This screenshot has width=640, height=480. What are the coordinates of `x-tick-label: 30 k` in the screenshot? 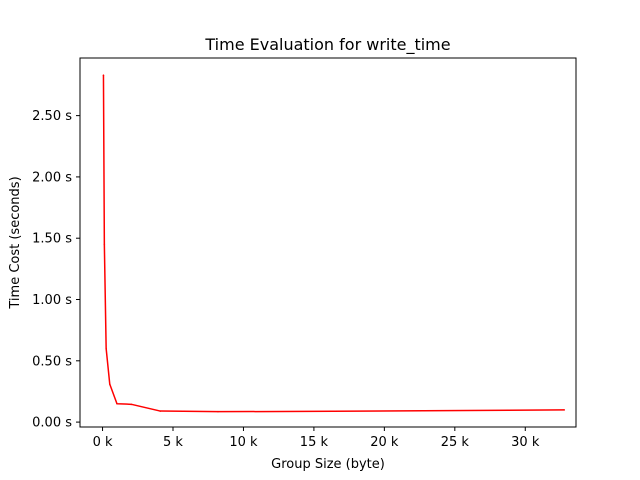 It's located at (525, 442).